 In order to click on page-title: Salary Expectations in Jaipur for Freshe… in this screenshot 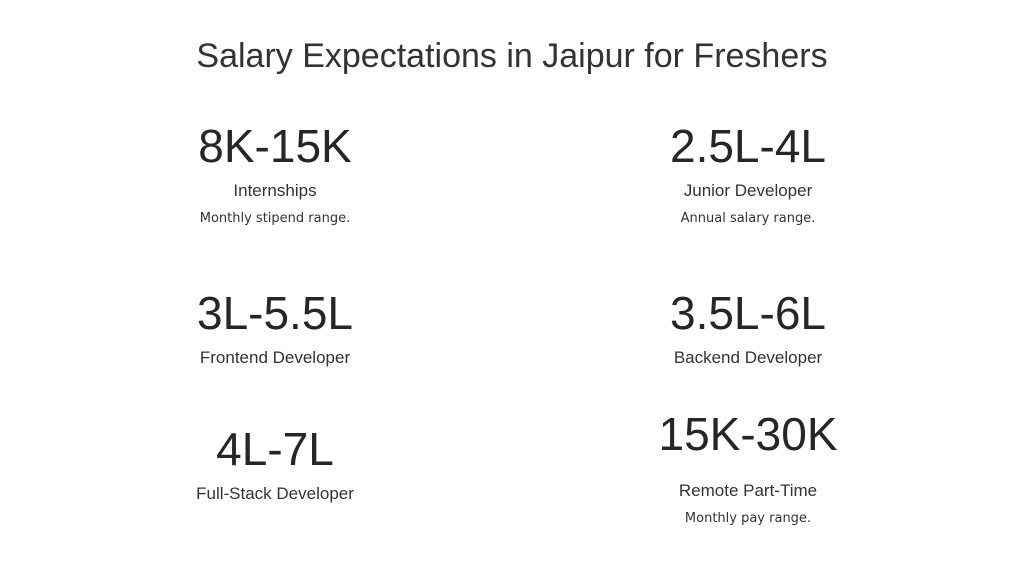, I will do `click(512, 56)`.